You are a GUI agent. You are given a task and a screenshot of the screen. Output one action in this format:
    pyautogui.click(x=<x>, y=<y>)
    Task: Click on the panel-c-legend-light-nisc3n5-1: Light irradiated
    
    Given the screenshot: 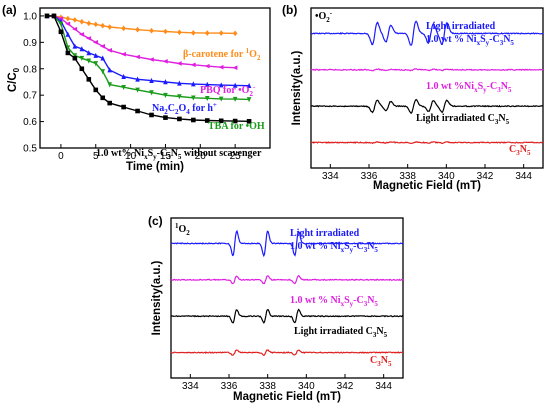 What is the action you would take?
    pyautogui.click(x=325, y=233)
    